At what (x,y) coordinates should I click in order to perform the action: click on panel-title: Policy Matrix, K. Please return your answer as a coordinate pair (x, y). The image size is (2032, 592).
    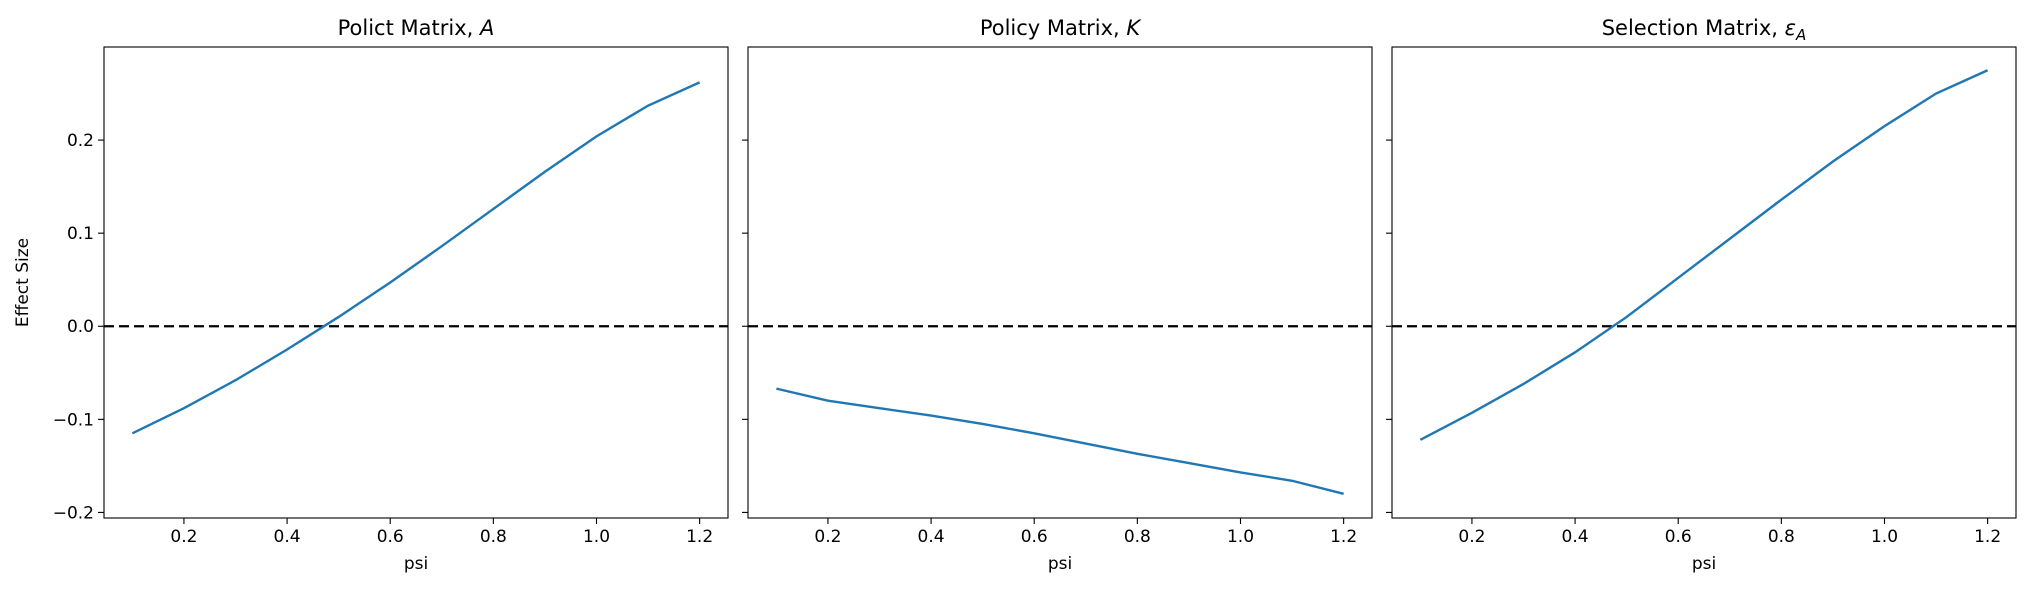
    Looking at the image, I should click on (1061, 28).